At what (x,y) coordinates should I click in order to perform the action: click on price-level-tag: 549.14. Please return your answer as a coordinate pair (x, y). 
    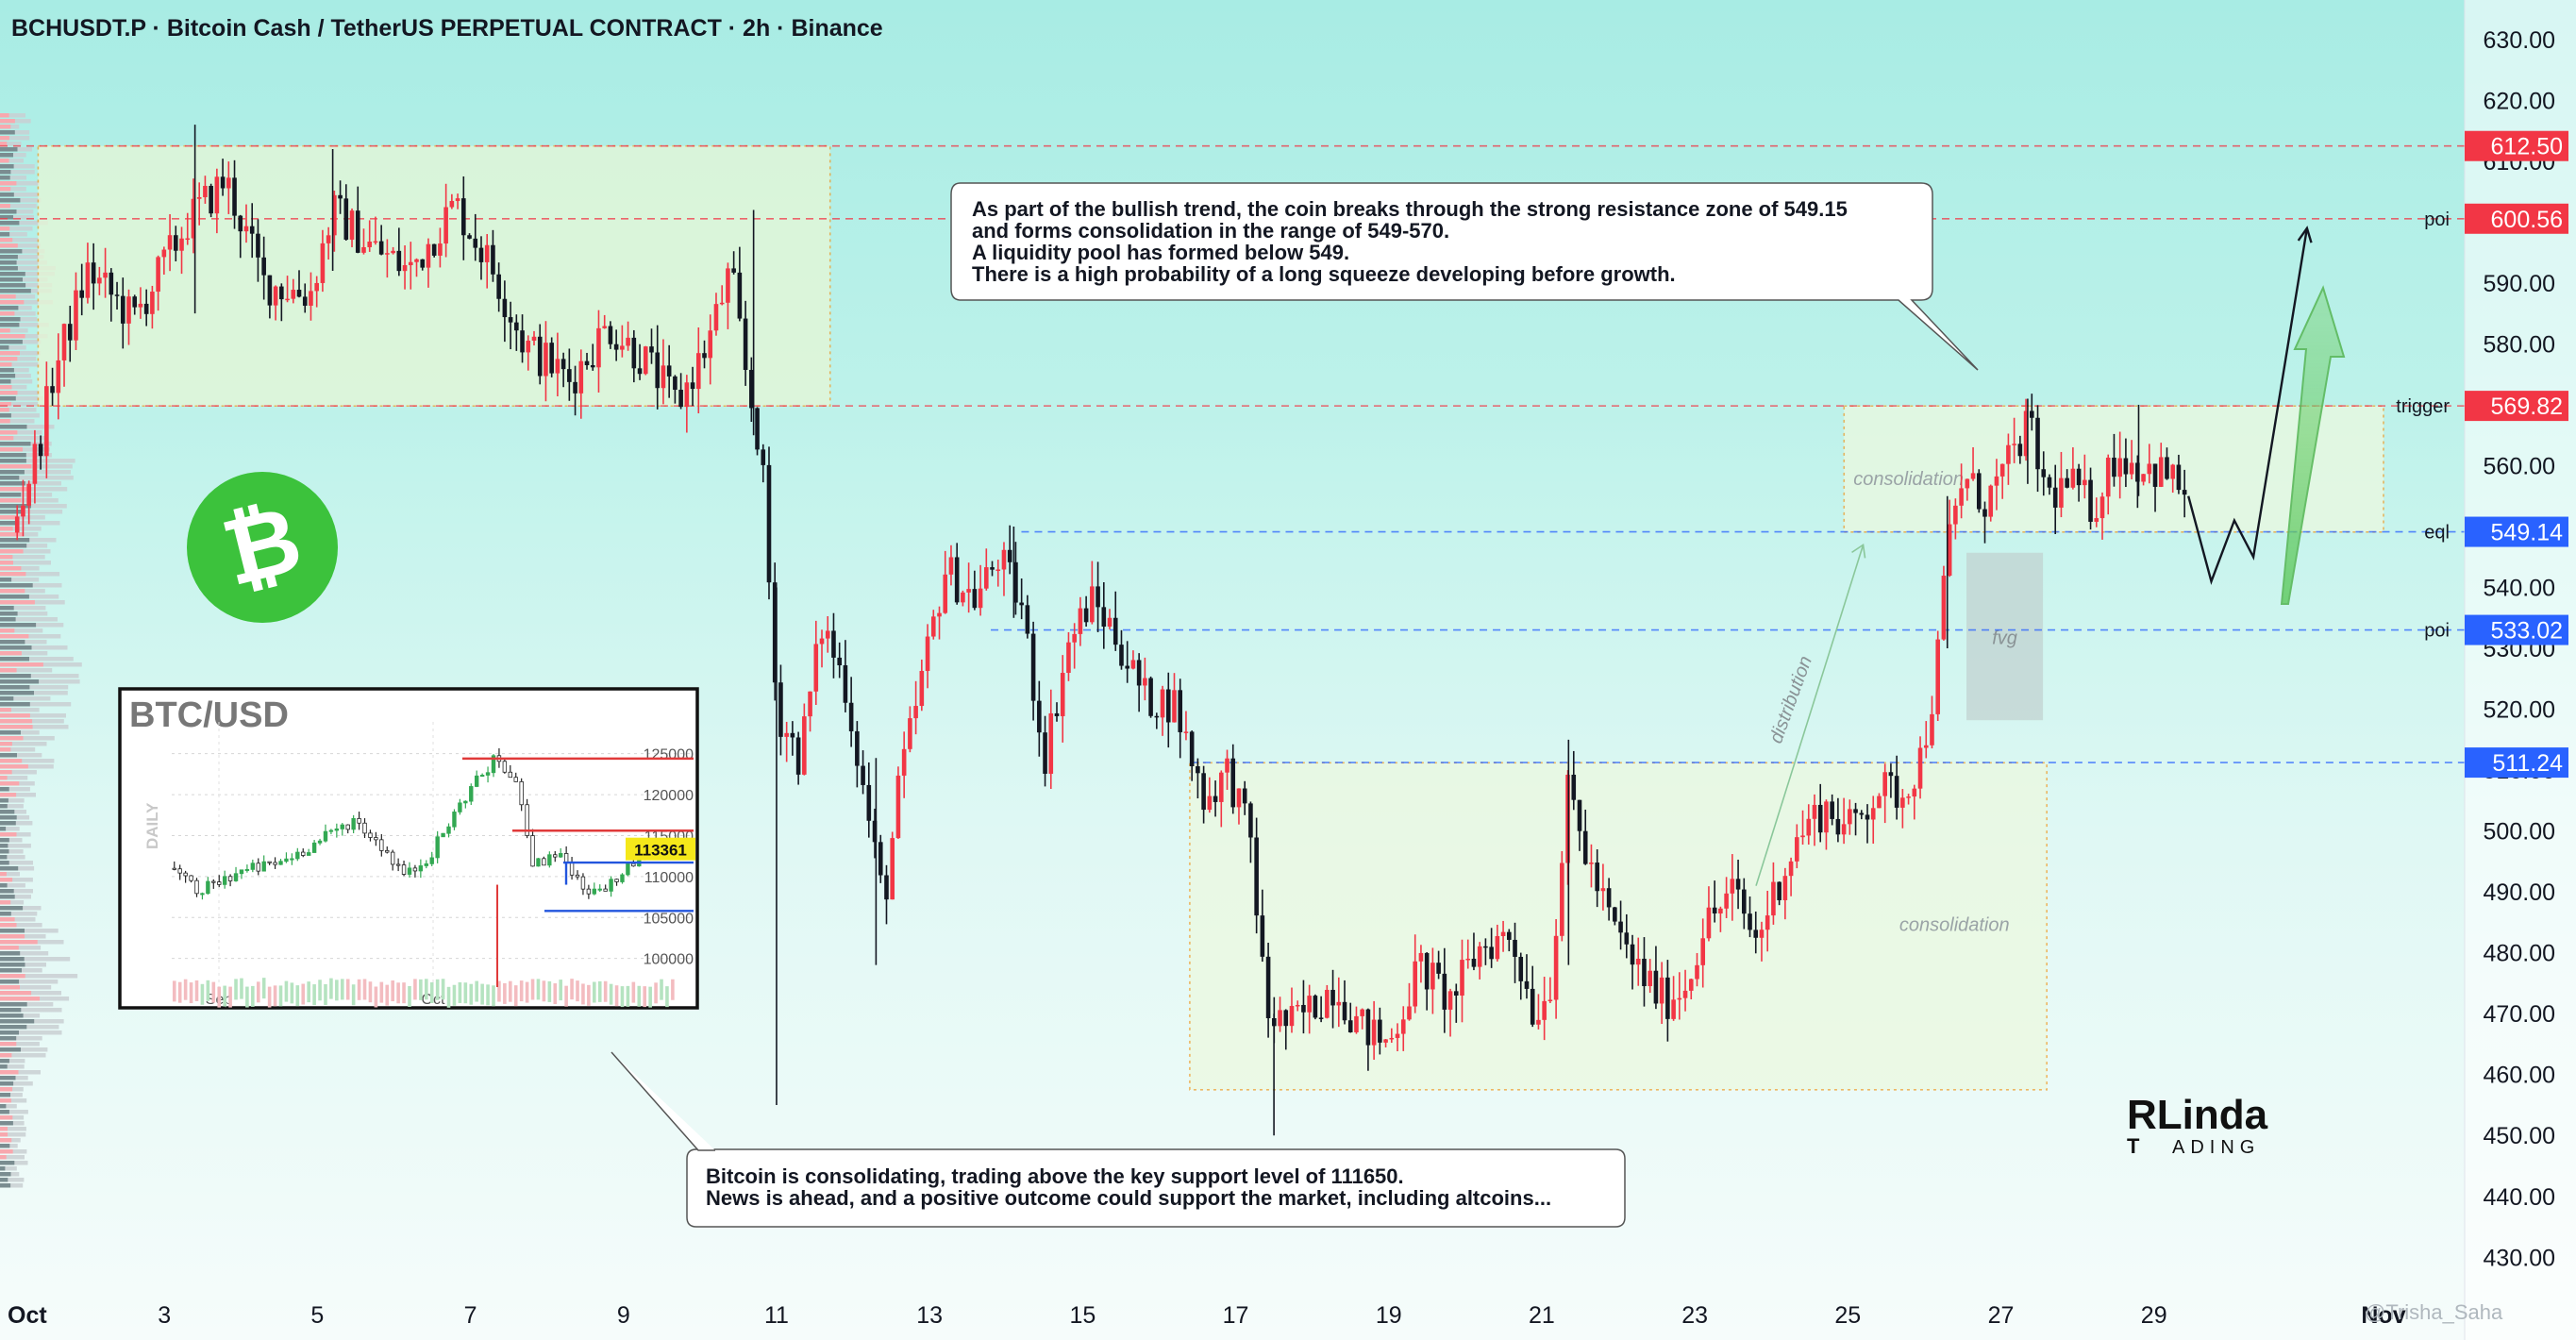
    Looking at the image, I should click on (2527, 533).